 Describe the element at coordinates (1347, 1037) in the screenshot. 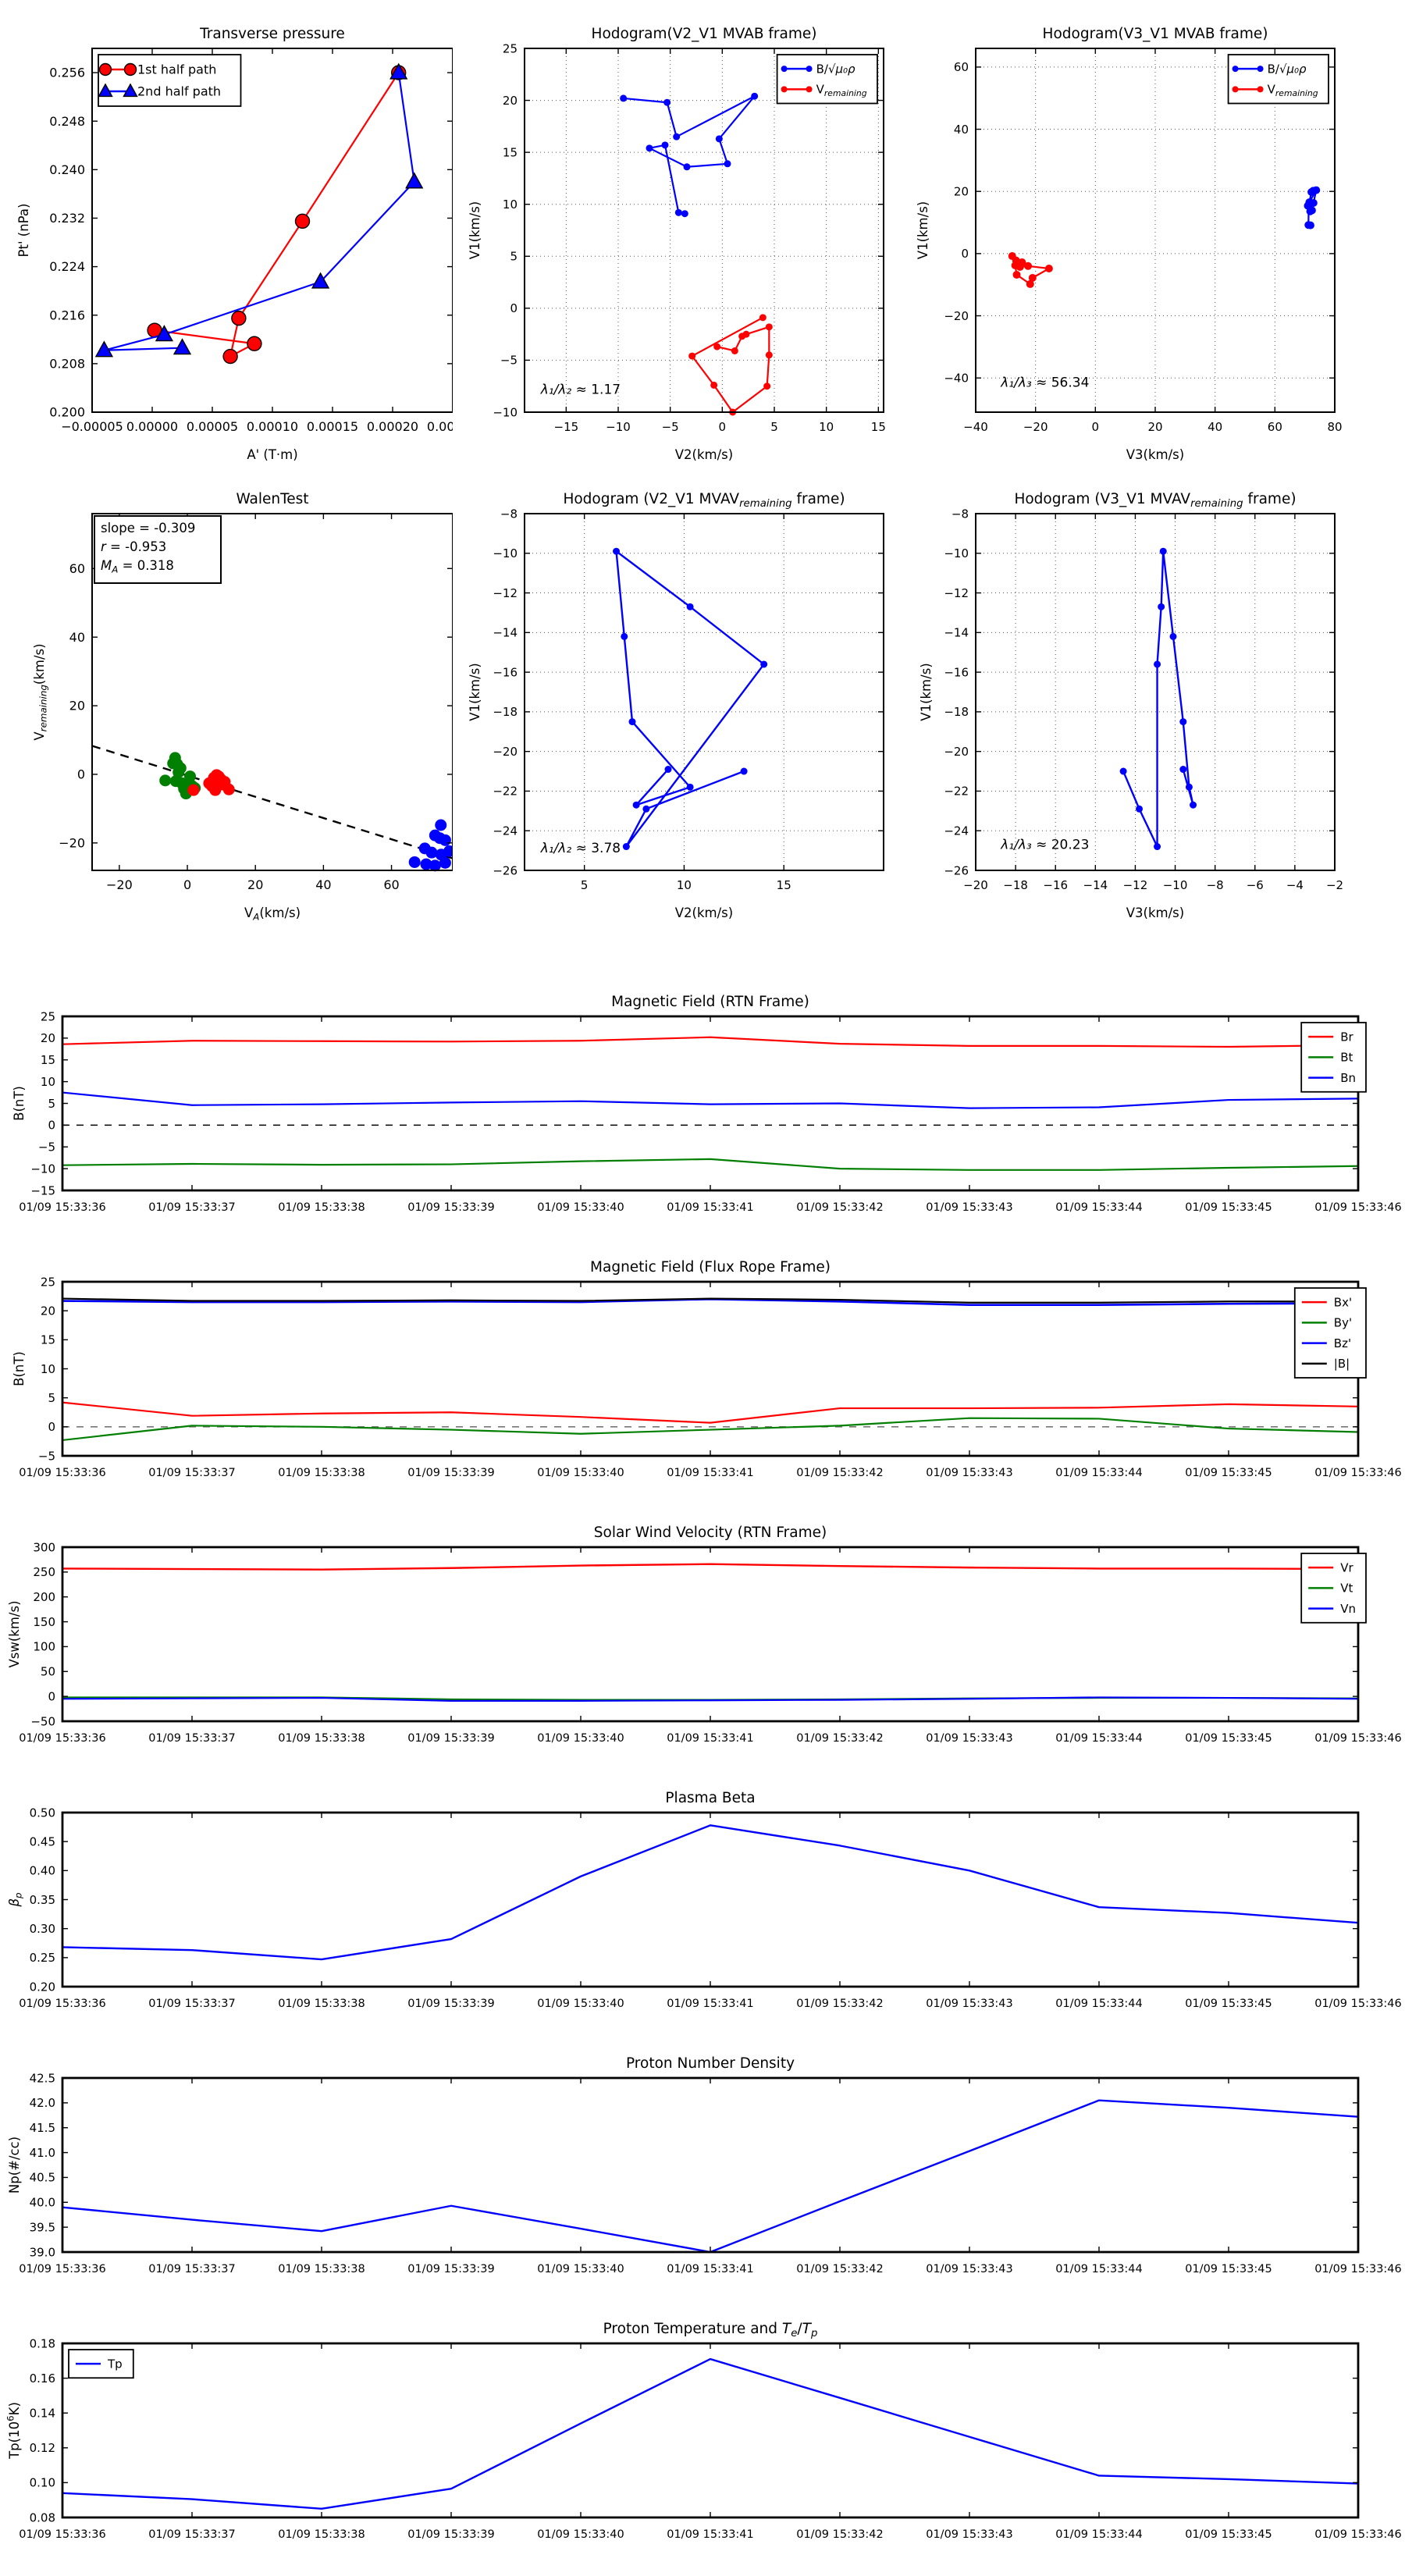

I see `legend-label: Br` at that location.